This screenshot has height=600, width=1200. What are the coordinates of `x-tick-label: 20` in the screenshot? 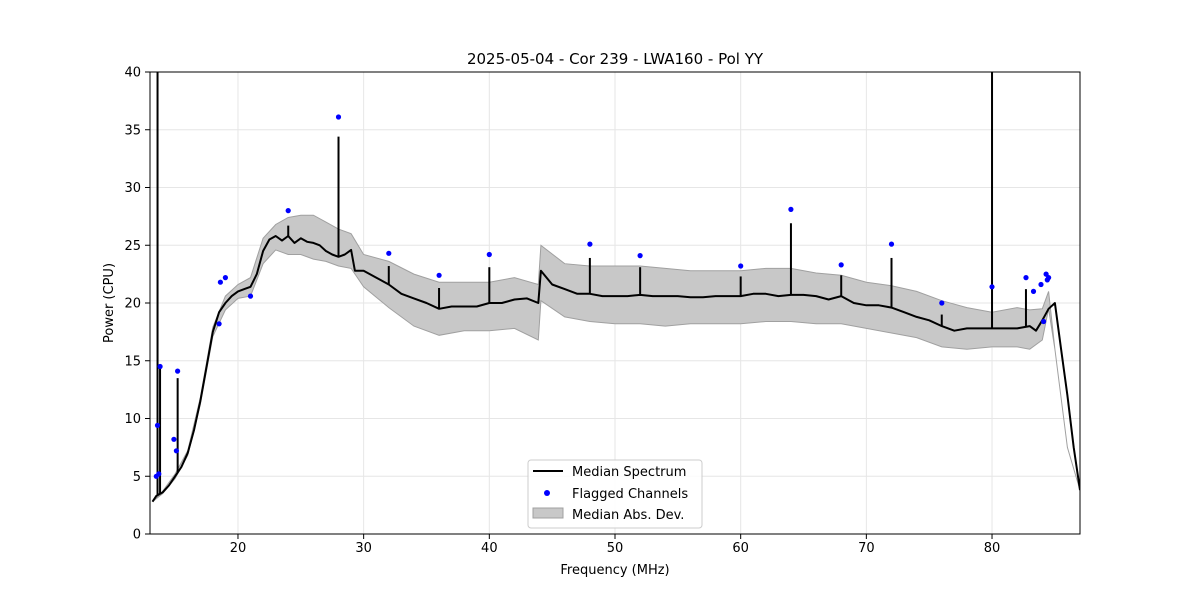 It's located at (238, 548).